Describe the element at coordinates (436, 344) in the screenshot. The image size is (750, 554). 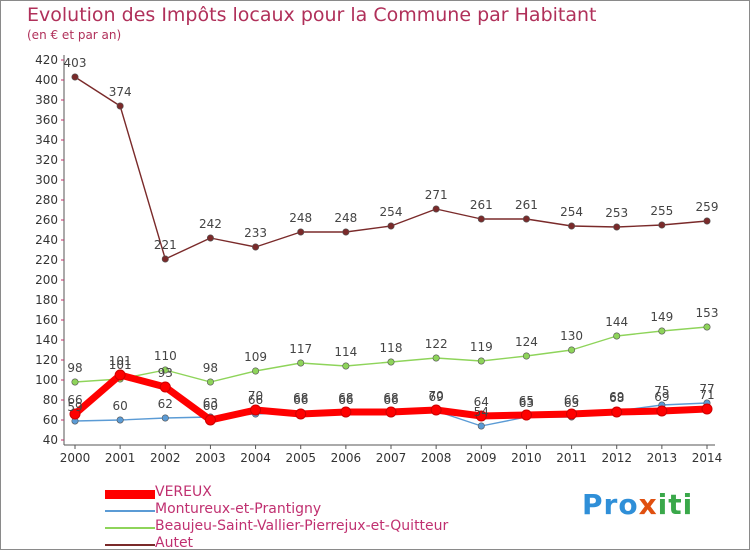
I see `data-label-2: 122` at that location.